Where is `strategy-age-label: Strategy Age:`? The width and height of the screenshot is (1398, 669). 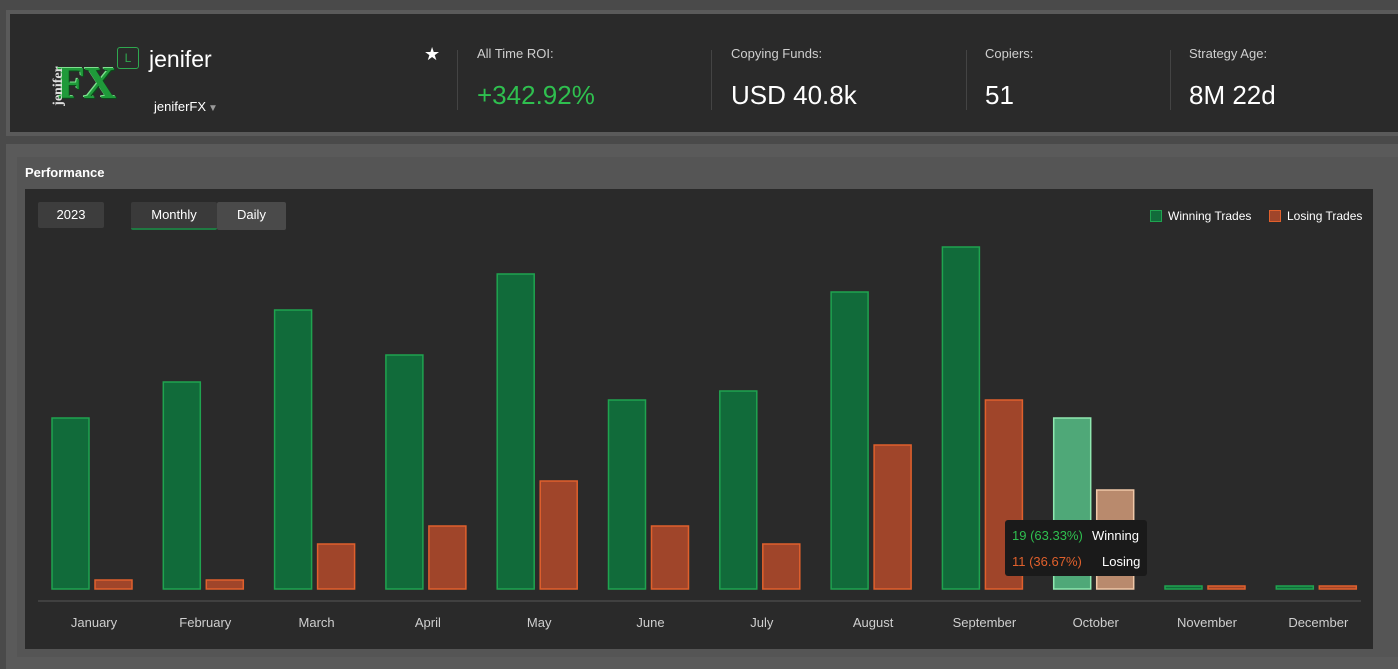
strategy-age-label: Strategy Age: is located at coordinates (1228, 53).